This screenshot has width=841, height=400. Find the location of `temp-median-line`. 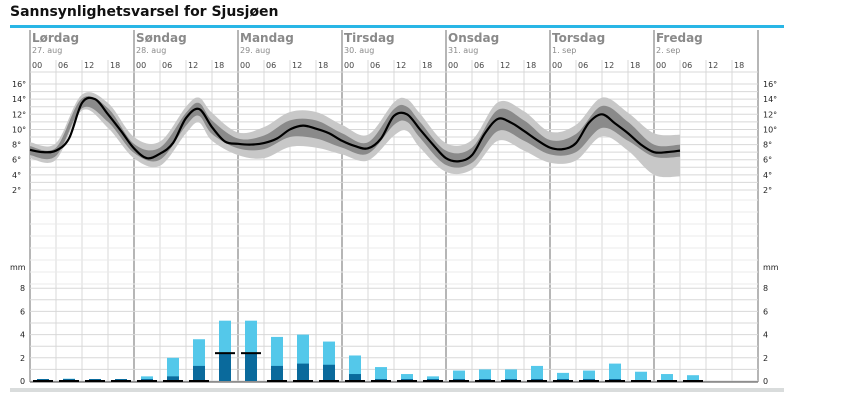

temp-median-line is located at coordinates (355, 129).